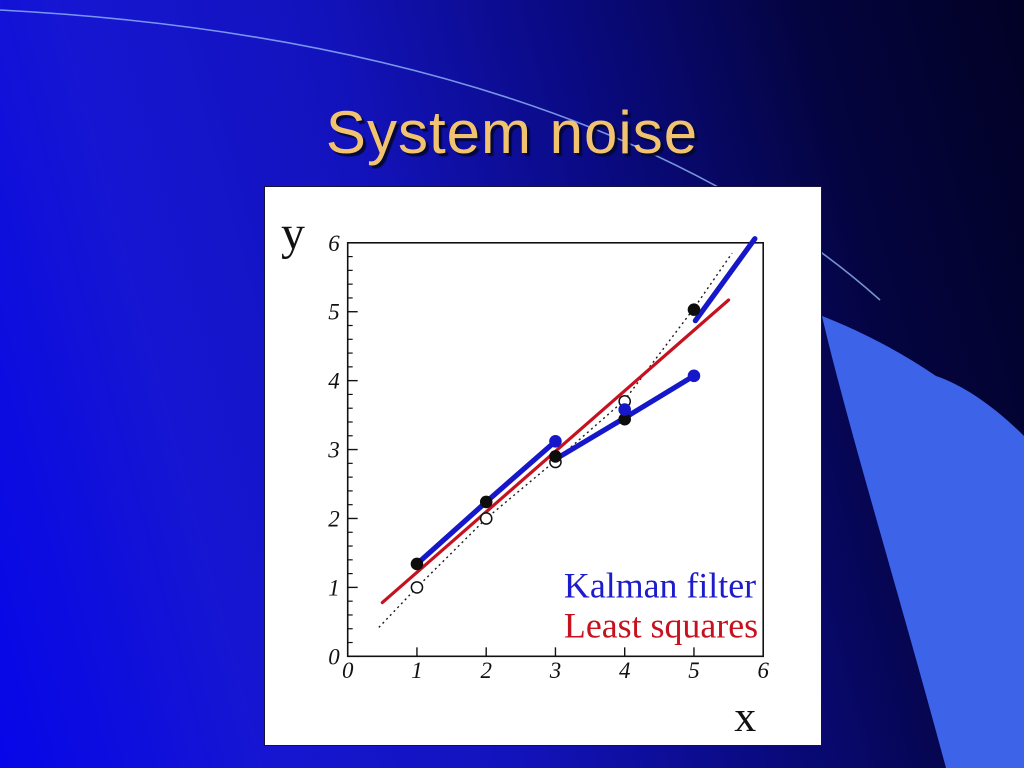 The height and width of the screenshot is (768, 1024). Describe the element at coordinates (555, 670) in the screenshot. I see `x-tick-label: 3` at that location.